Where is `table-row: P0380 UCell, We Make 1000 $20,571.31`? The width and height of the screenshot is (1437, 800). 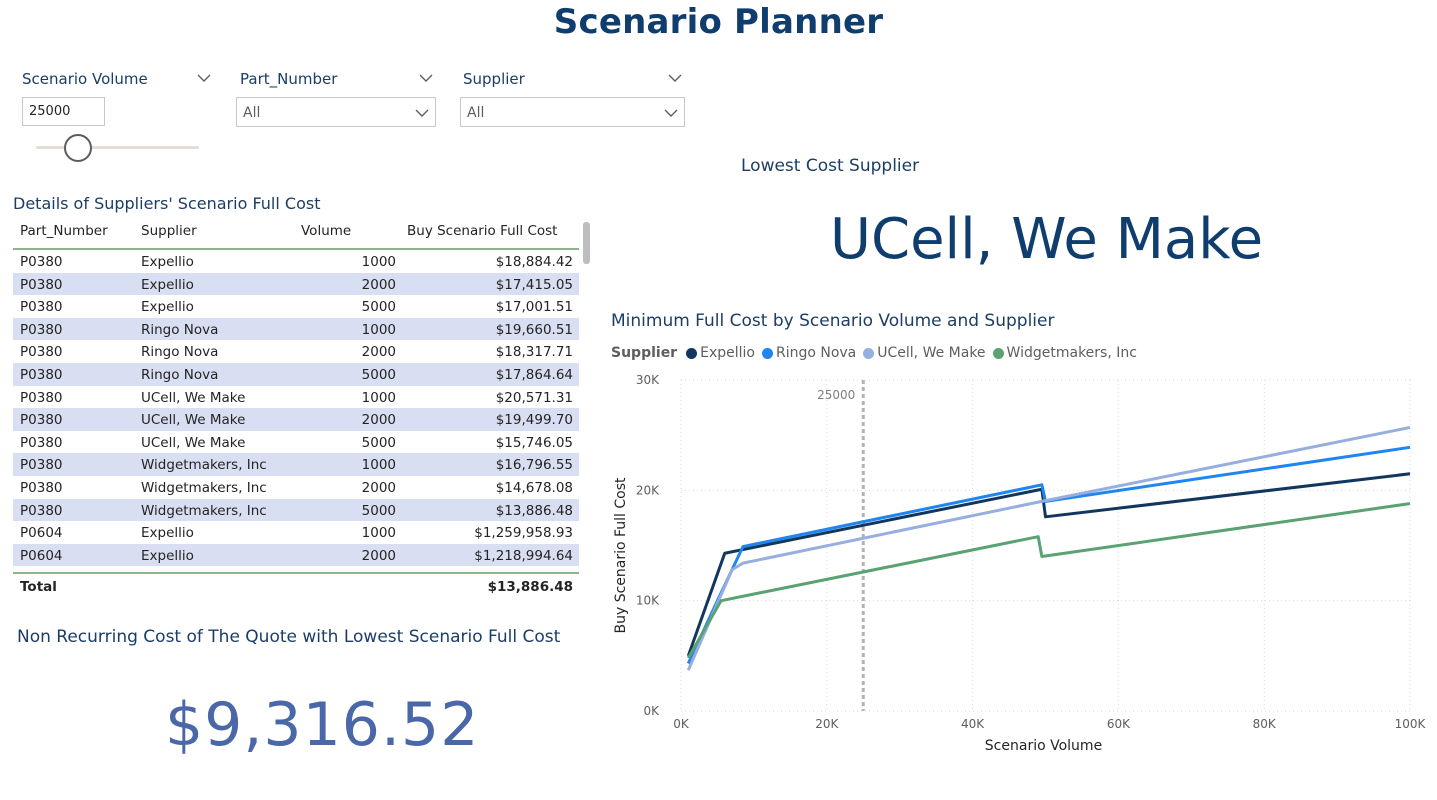
table-row: P0380 UCell, We Make 1000 $20,571.31 is located at coordinates (296, 397).